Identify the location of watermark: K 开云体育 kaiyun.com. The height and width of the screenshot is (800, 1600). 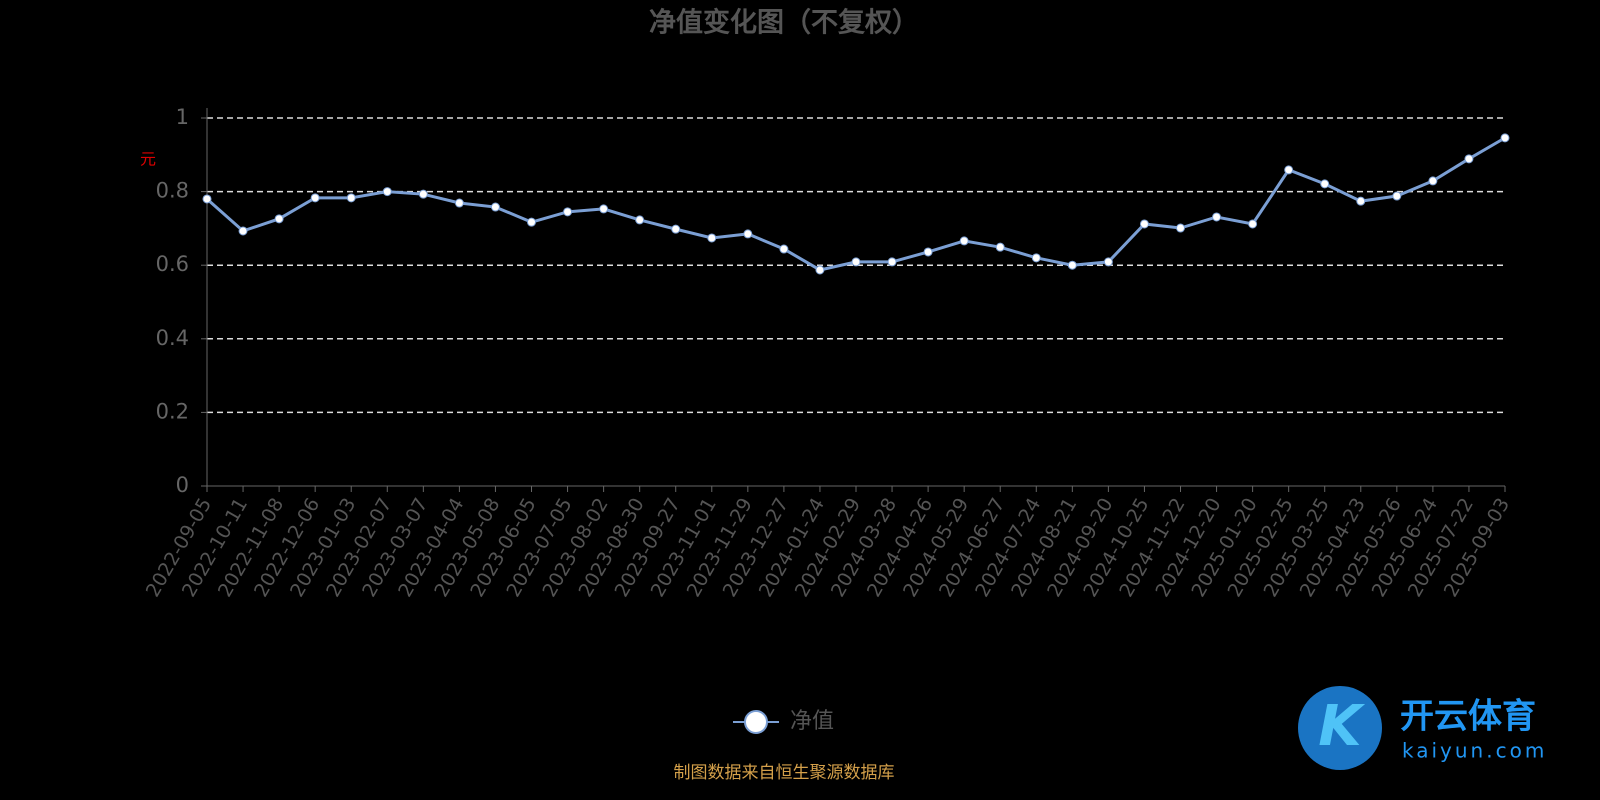
(1422, 728).